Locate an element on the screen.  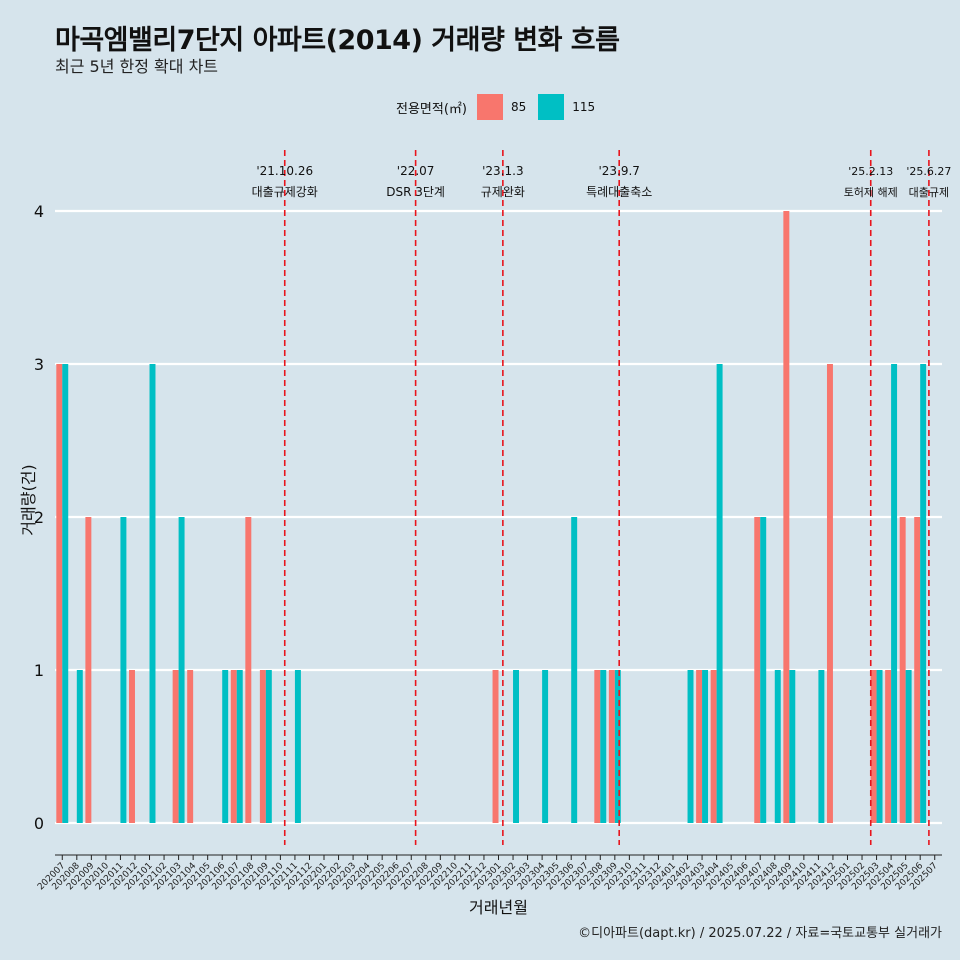
event-date-label: '25.2.13 is located at coordinates (870, 171).